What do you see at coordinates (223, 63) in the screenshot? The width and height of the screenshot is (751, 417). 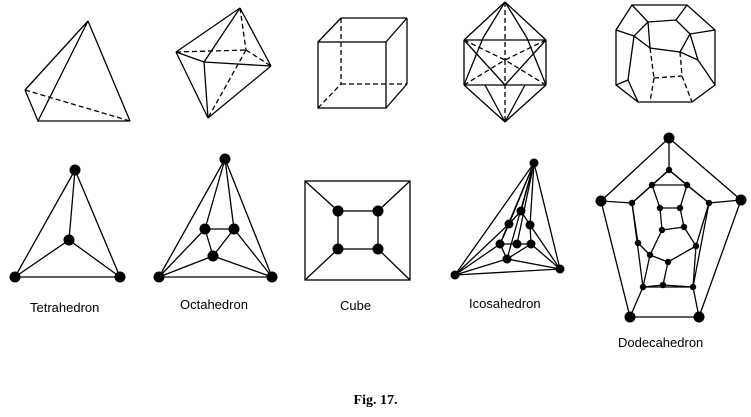 I see `octahedron-3d-drawing` at bounding box center [223, 63].